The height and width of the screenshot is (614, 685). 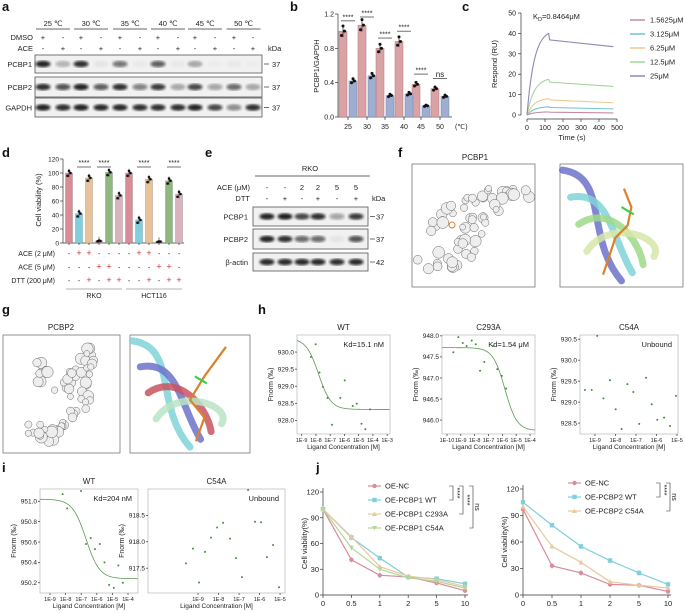 What do you see at coordinates (411, 500) in the screenshot?
I see `legend-label: OE-PCBP1 WT` at bounding box center [411, 500].